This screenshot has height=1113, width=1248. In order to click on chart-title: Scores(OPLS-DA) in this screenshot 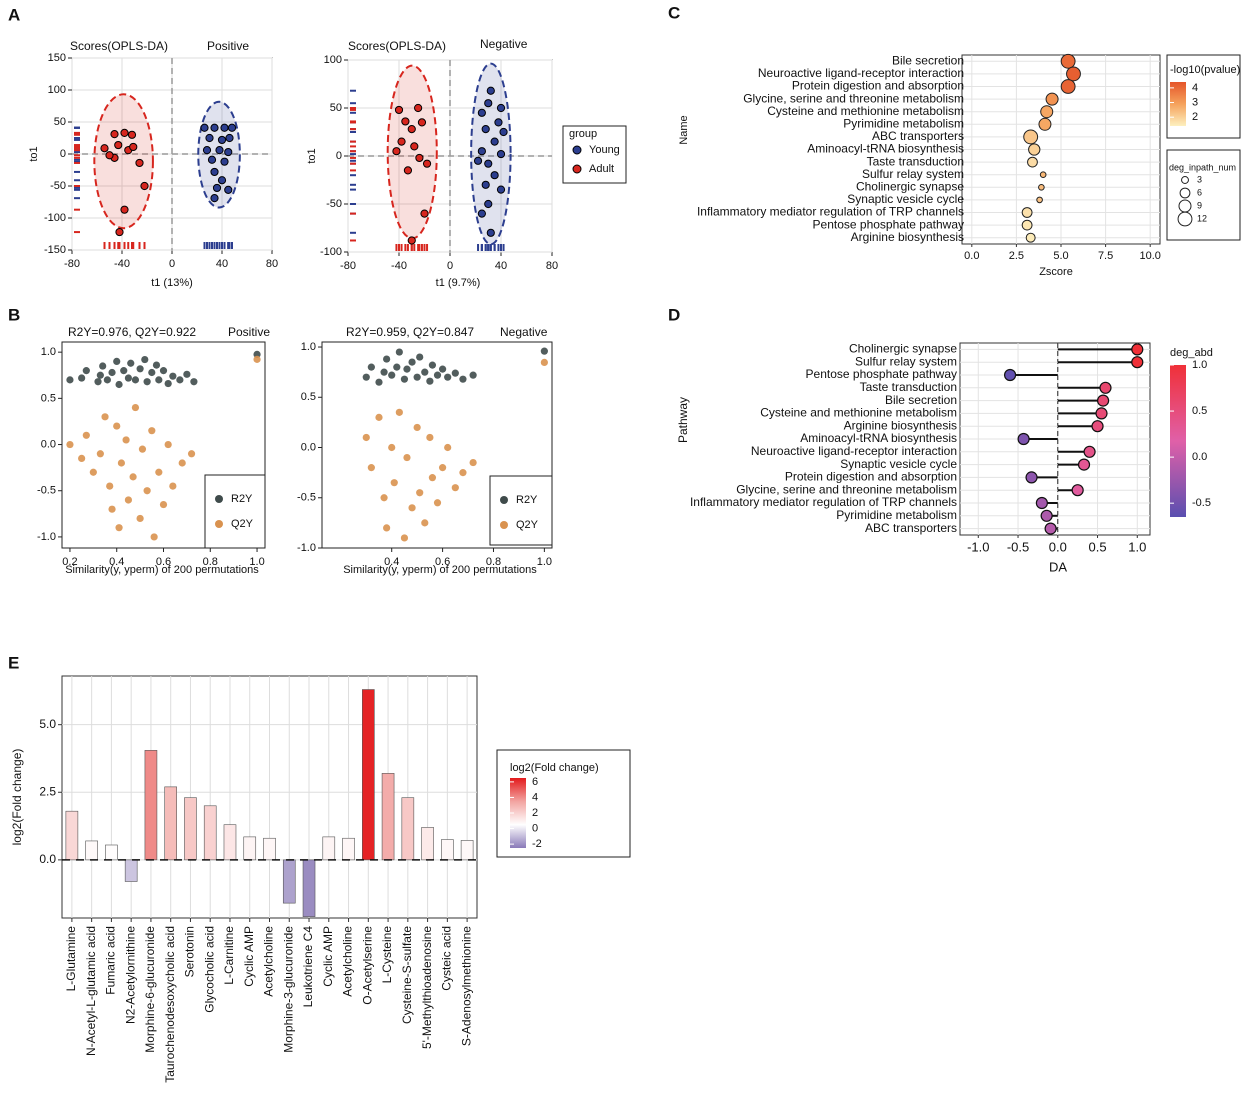, I will do `click(119, 46)`.